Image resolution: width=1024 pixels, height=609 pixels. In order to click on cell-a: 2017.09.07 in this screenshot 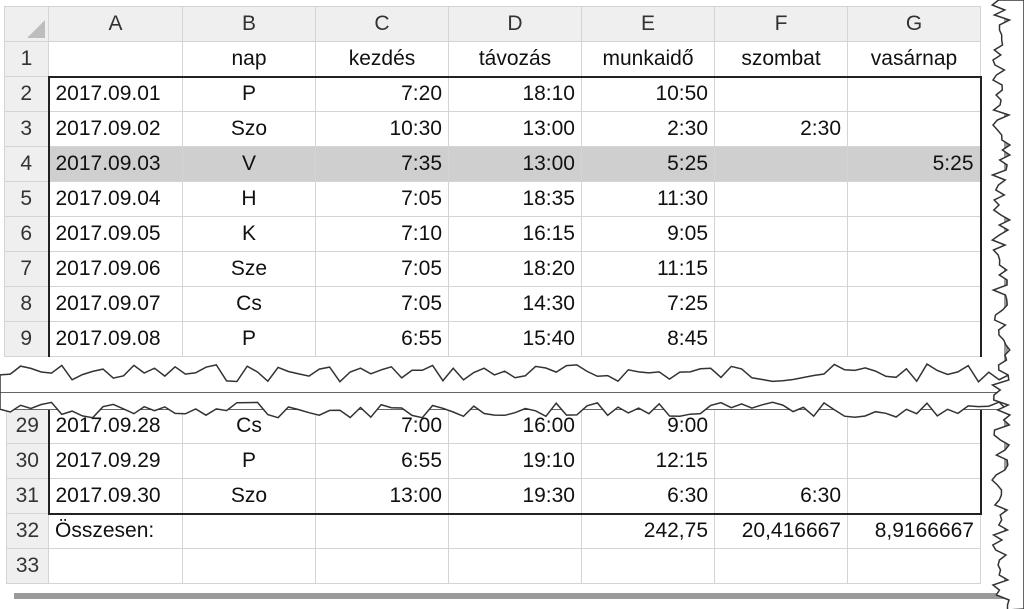, I will do `click(115, 304)`.